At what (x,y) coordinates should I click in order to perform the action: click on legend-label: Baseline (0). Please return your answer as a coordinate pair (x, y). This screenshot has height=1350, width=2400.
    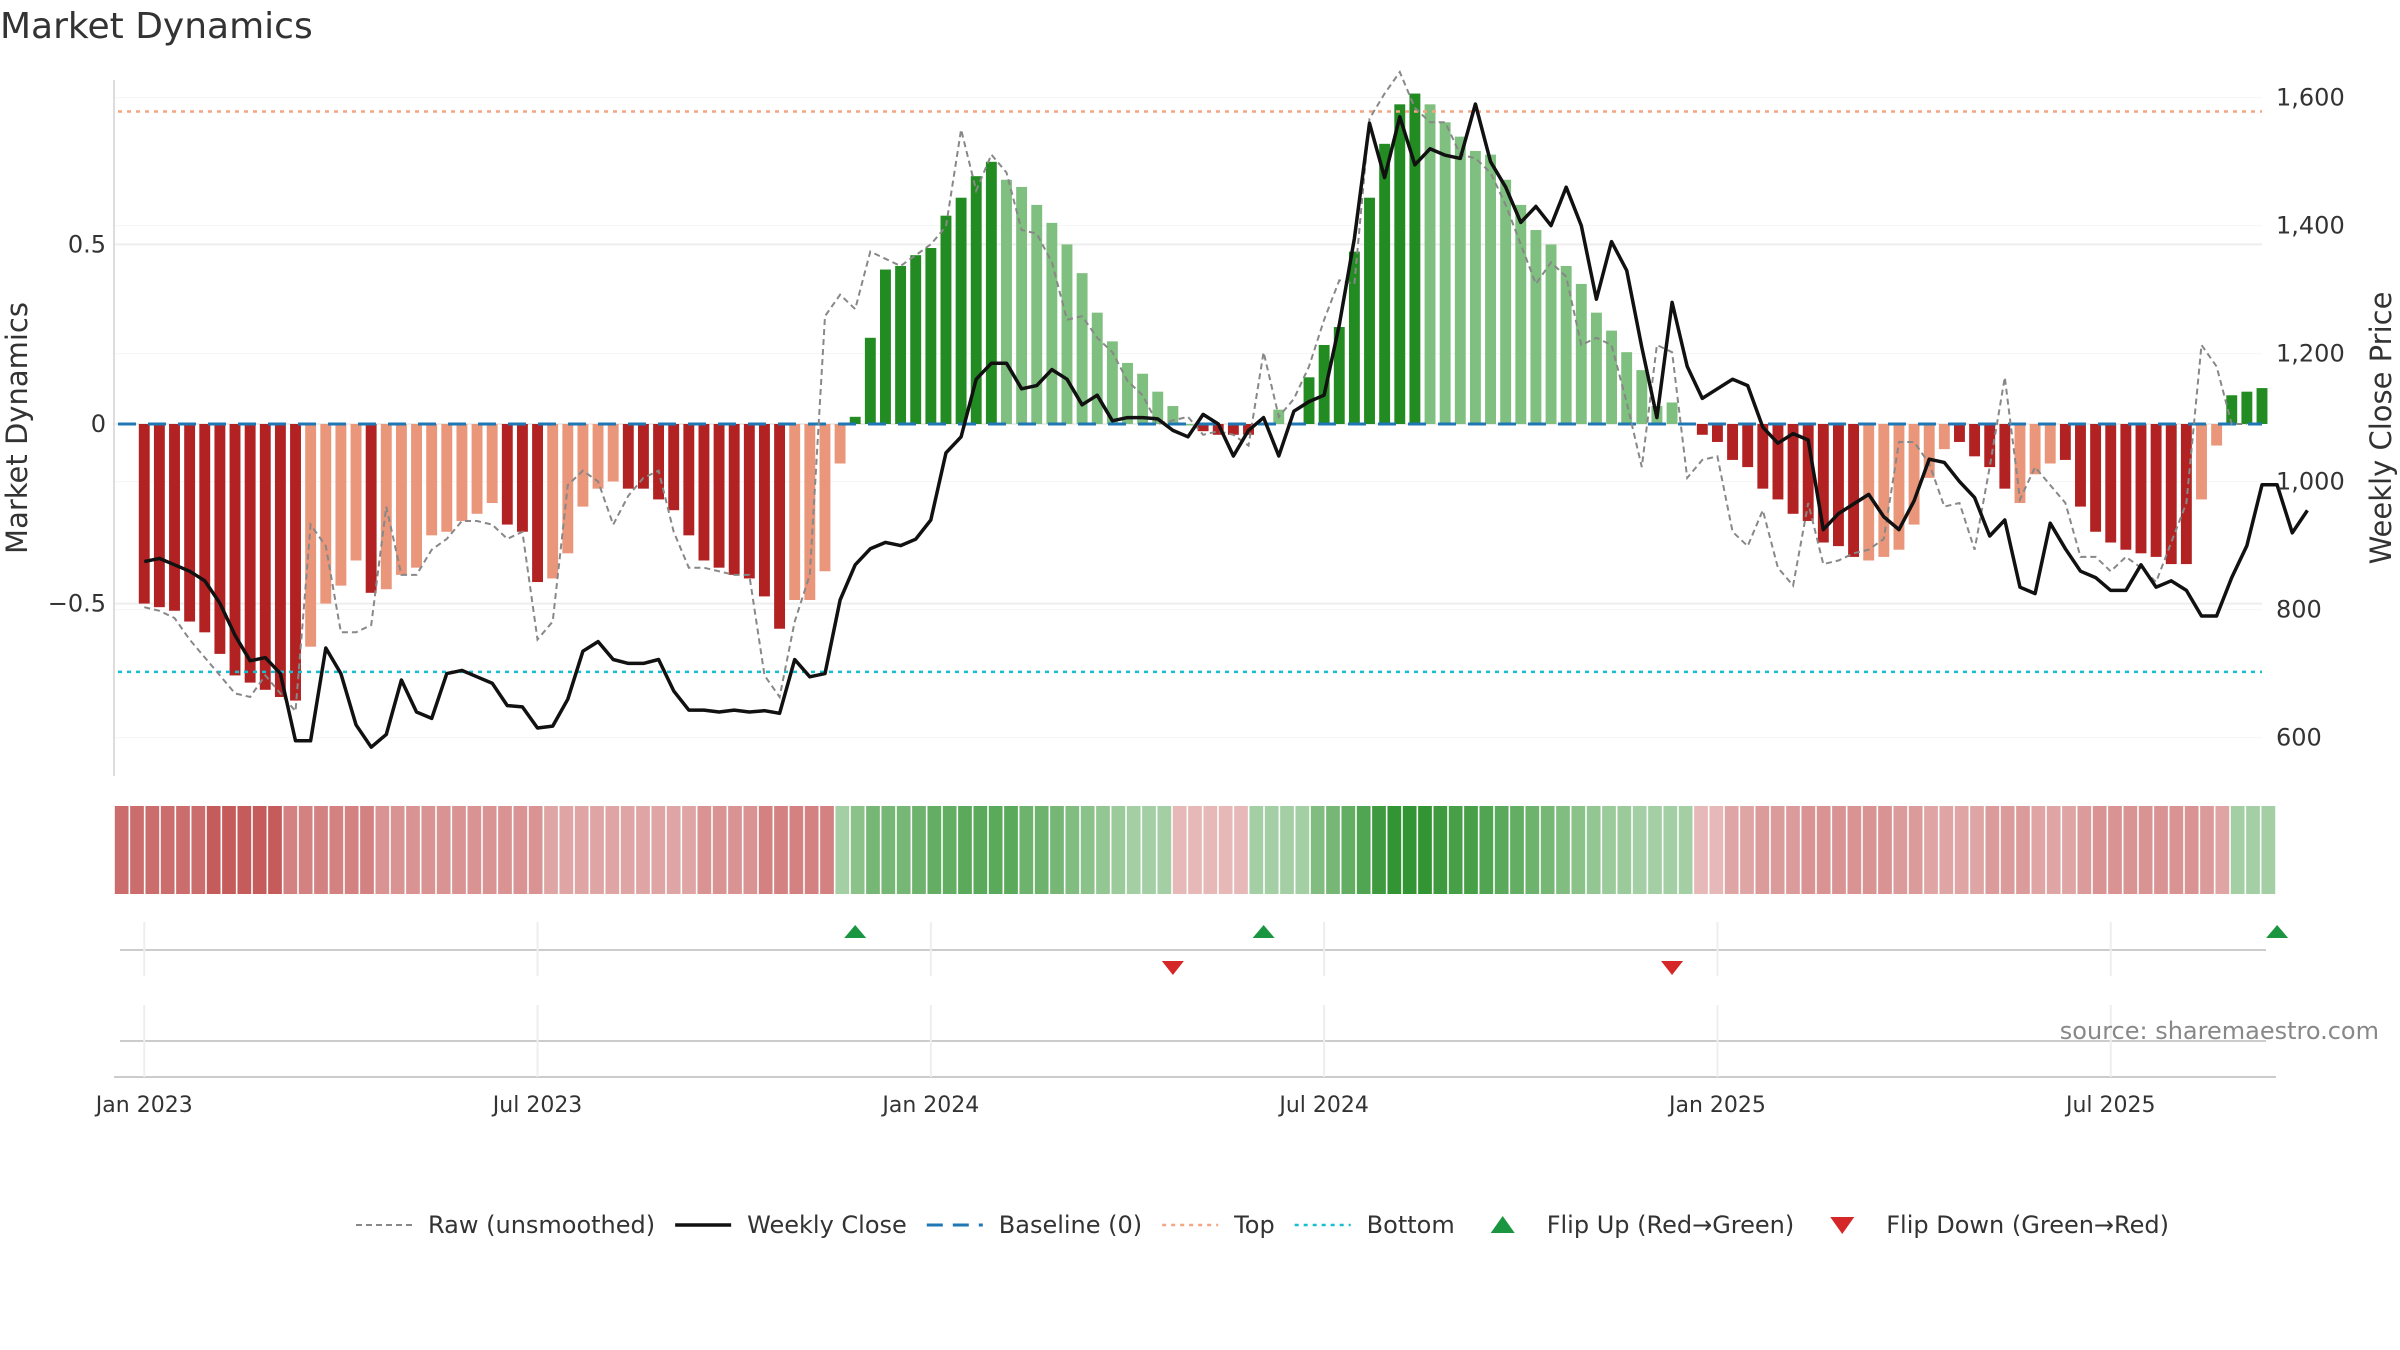
    Looking at the image, I should click on (1070, 1225).